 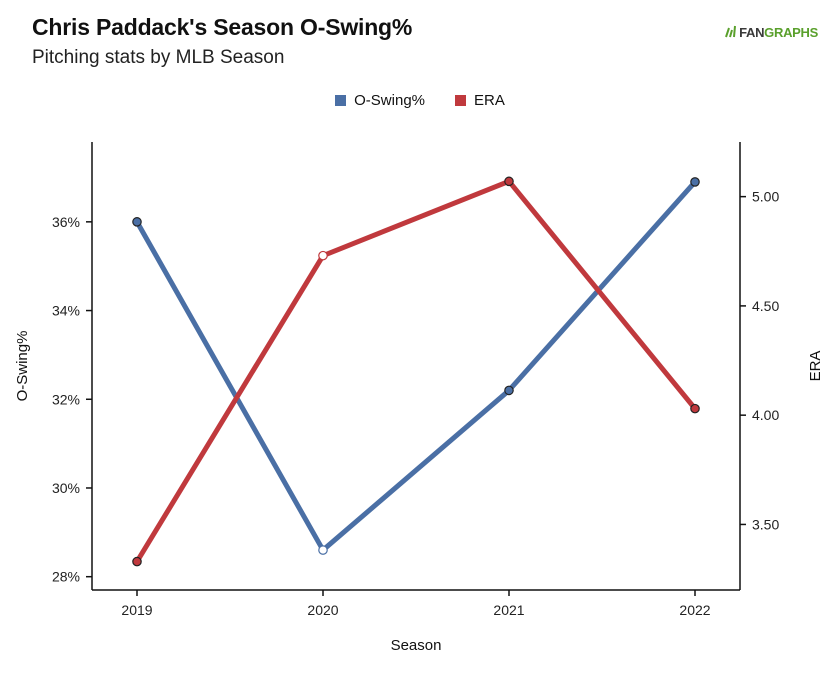 What do you see at coordinates (222, 27) in the screenshot?
I see `chart-title: Chris Paddack's Season O-Swing%` at bounding box center [222, 27].